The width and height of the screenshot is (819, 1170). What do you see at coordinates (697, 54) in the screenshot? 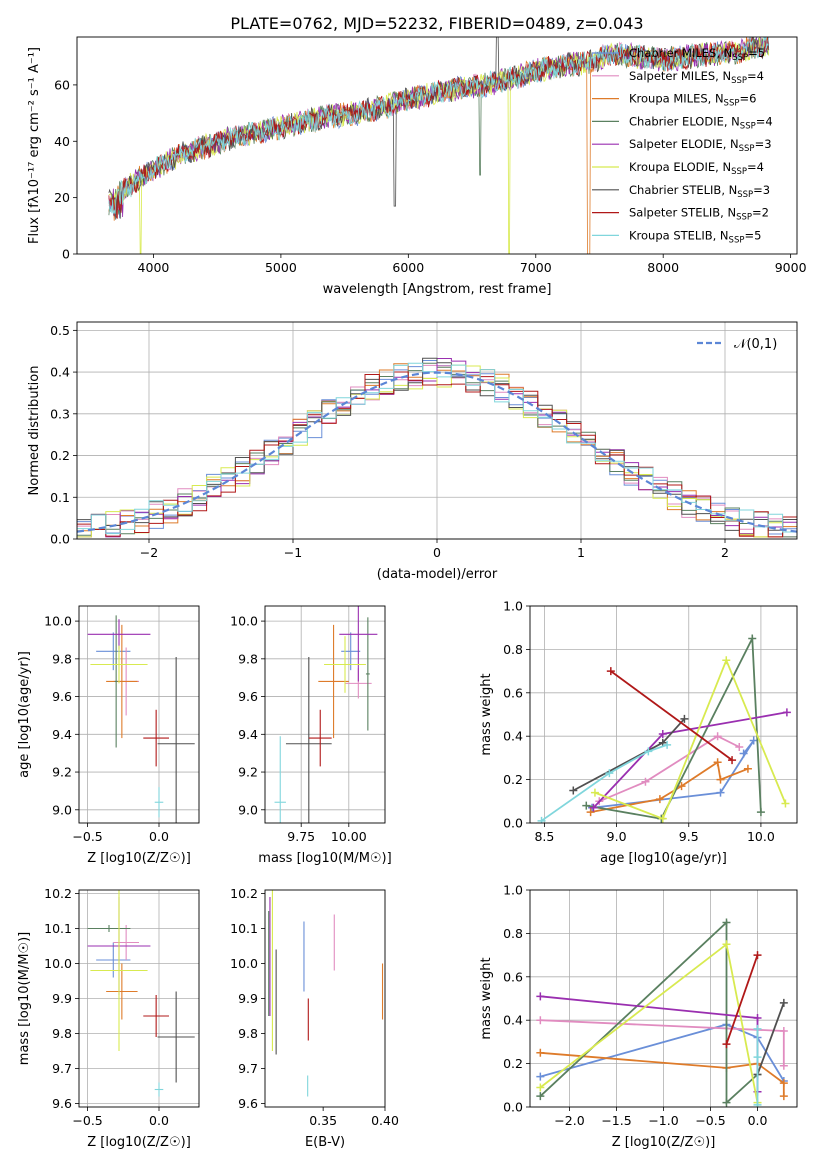
I see `legend-label: Chabrier MILES, NSSP=5` at bounding box center [697, 54].